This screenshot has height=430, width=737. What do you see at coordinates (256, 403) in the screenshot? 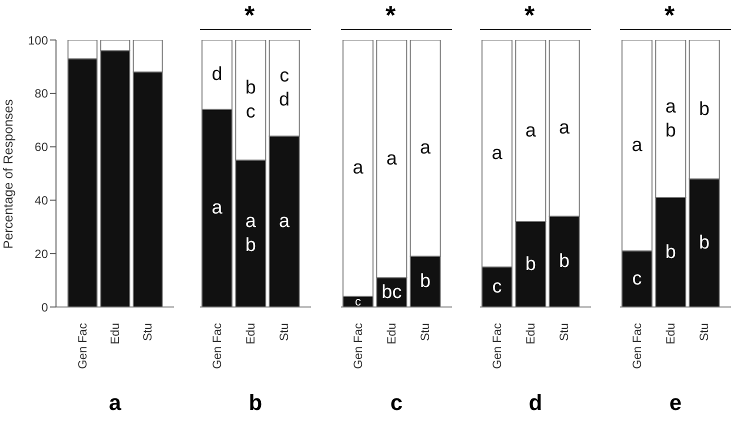
I see `text: b` at bounding box center [256, 403].